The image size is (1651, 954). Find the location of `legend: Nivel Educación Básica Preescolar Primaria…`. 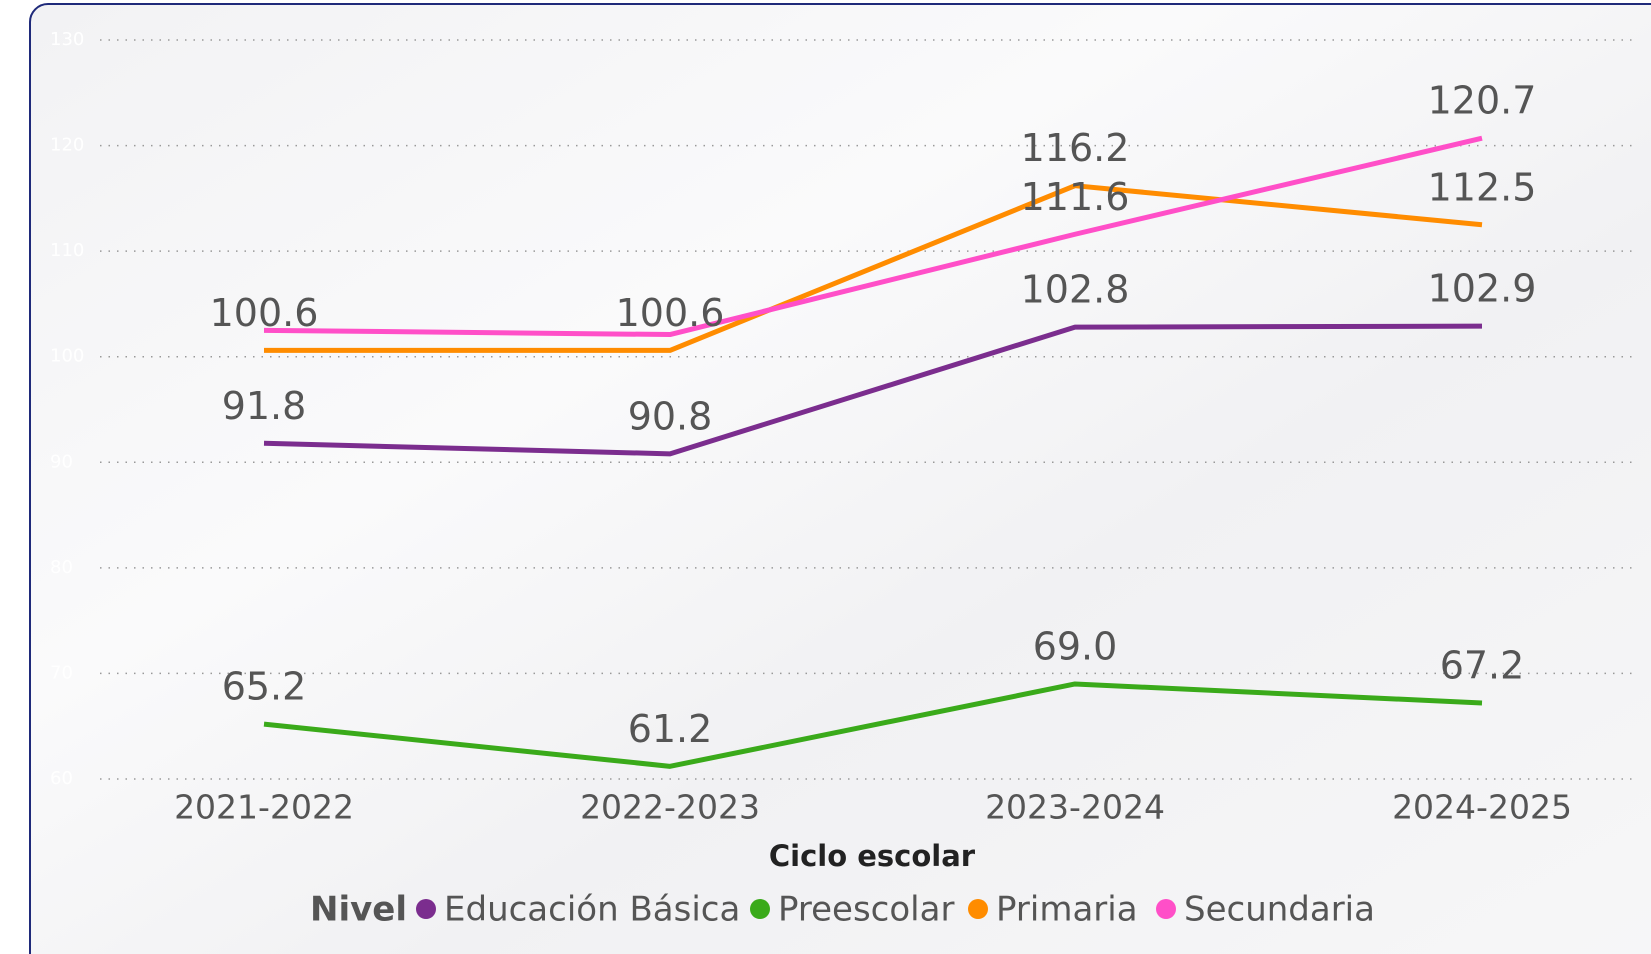

legend: Nivel Educación Básica Preescolar Primaria… is located at coordinates (842, 910).